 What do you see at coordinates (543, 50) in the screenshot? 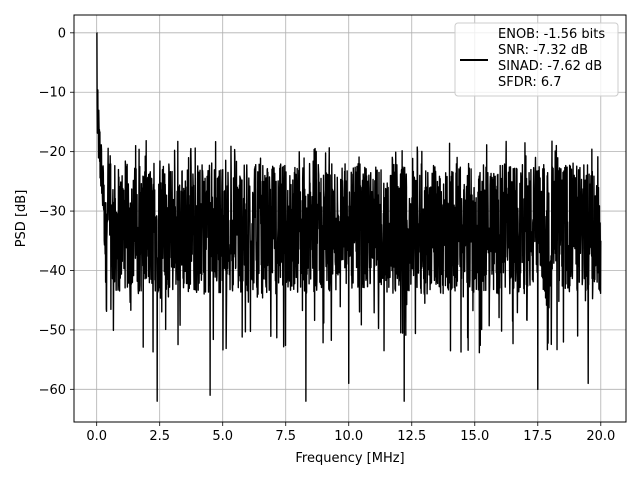
I see `legend-entry-snr: SNR: -7.32 dB` at bounding box center [543, 50].